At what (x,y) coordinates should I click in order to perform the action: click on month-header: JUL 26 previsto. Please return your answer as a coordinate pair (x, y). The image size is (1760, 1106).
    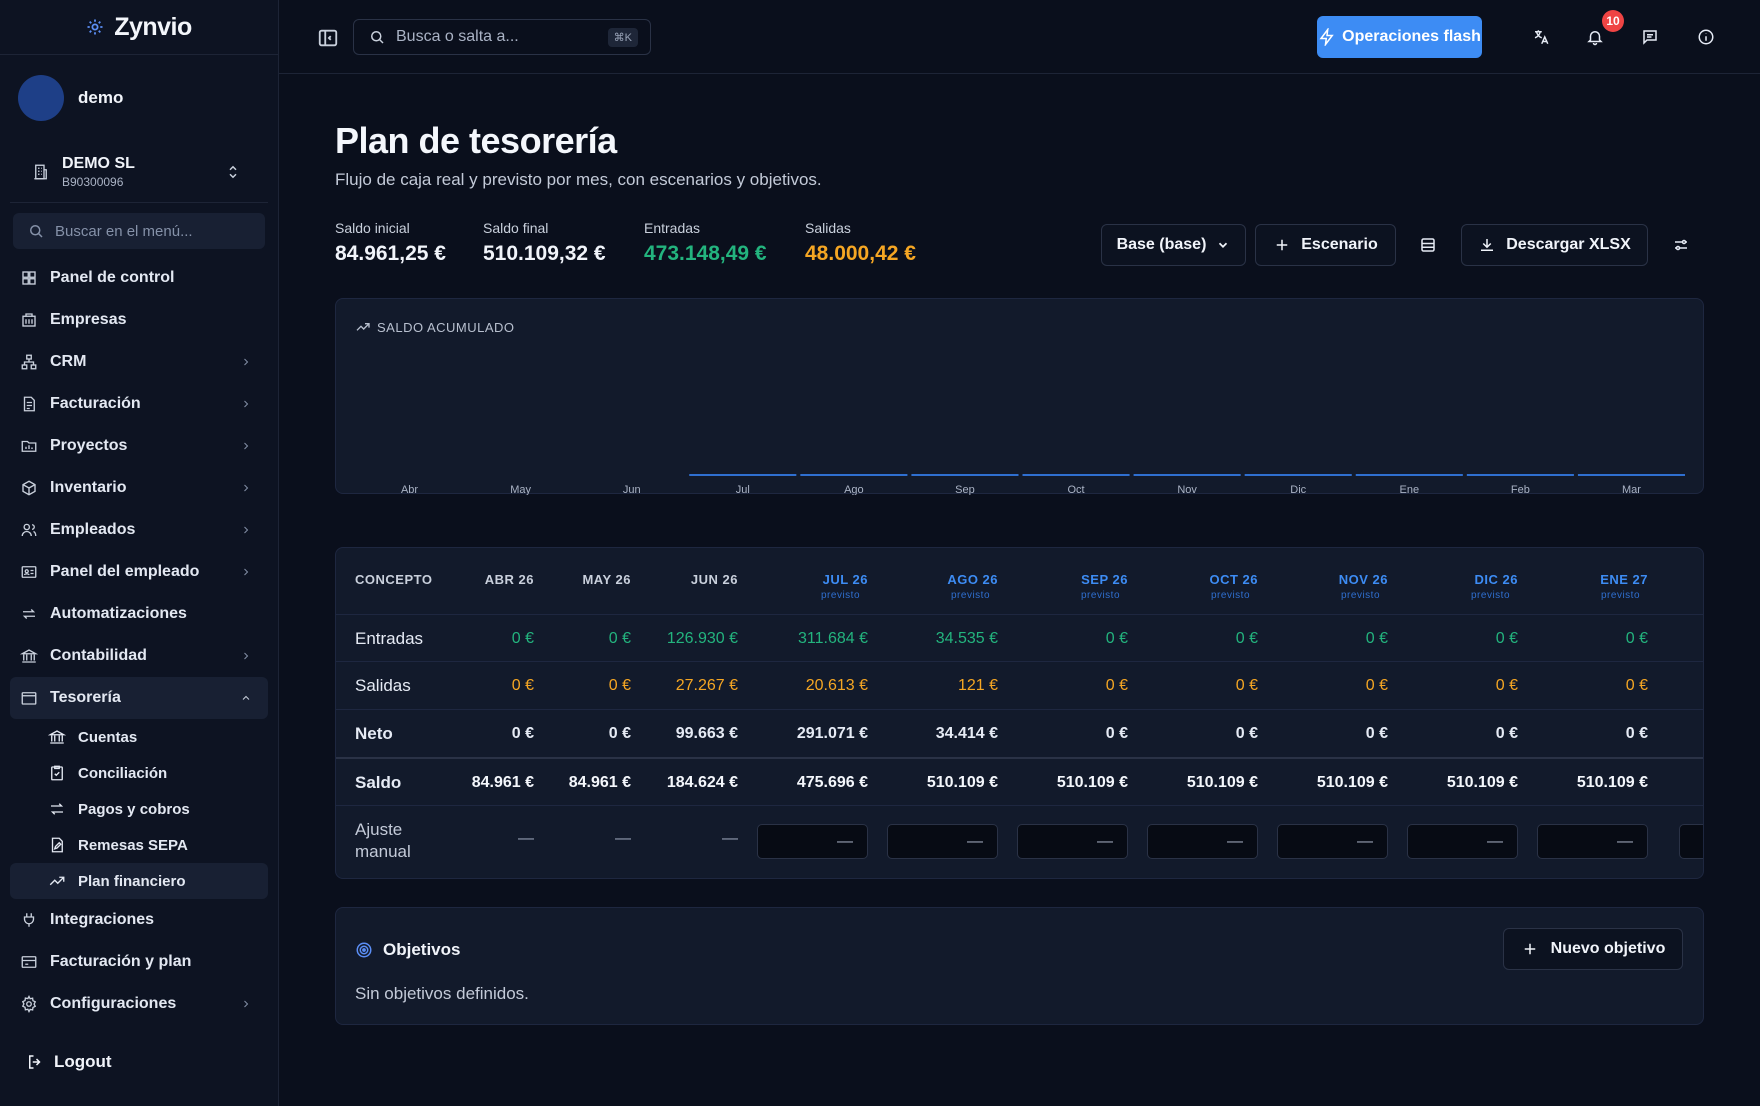
    Looking at the image, I should click on (818, 581).